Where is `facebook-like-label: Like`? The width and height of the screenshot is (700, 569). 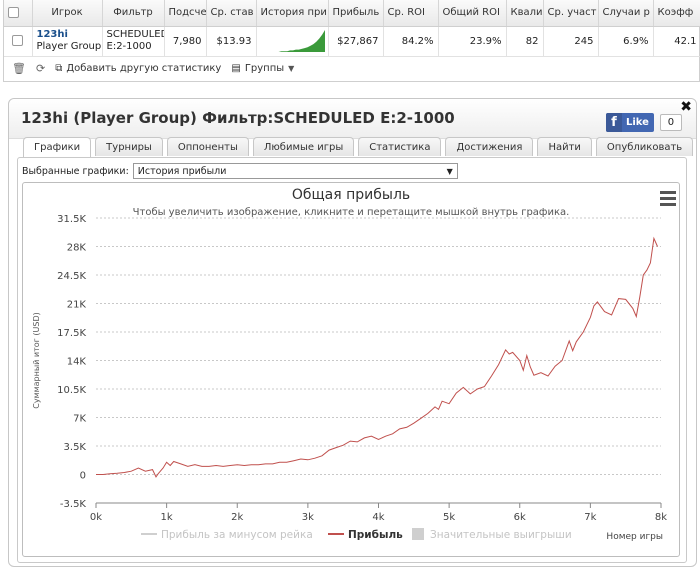
facebook-like-label: Like is located at coordinates (637, 122).